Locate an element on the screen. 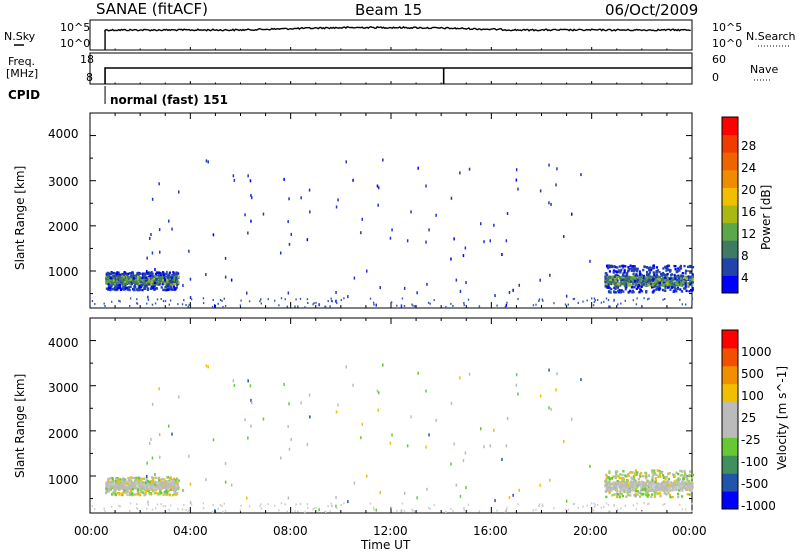  date-label: 06/Oct/2009 is located at coordinates (652, 10).